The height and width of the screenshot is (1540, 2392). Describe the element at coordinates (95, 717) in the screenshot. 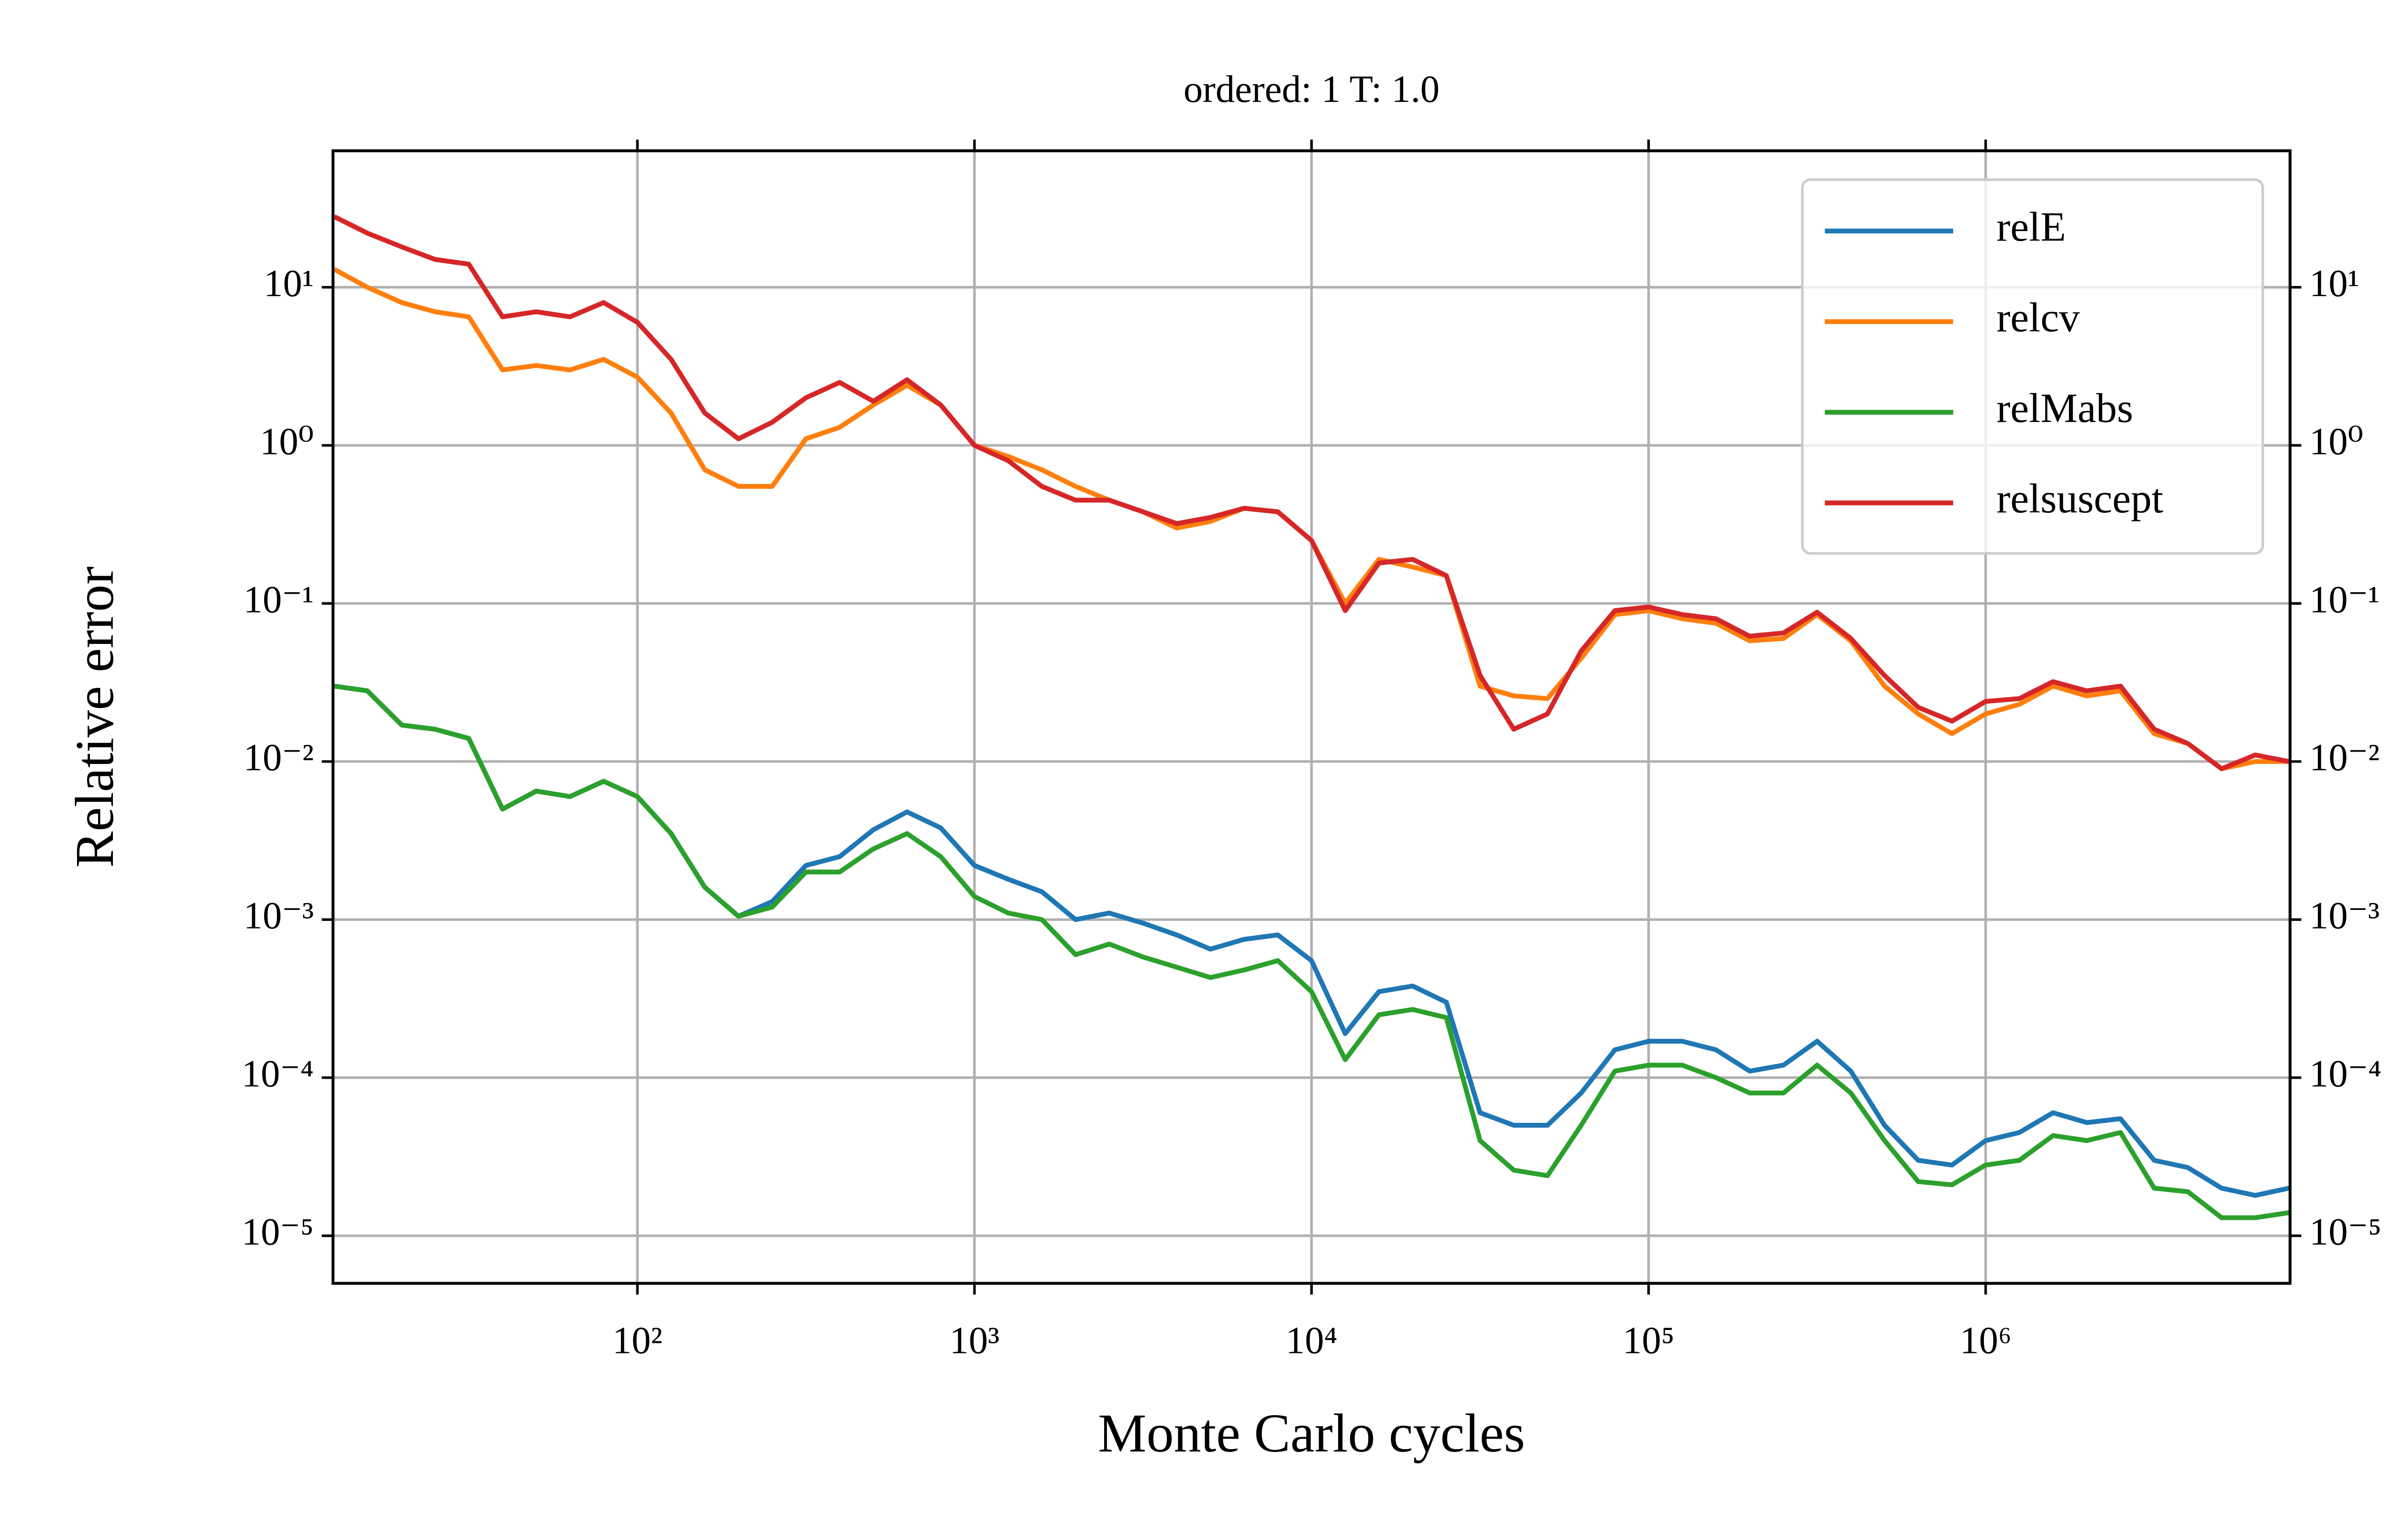

I see `y-axis-label: Relative error` at that location.